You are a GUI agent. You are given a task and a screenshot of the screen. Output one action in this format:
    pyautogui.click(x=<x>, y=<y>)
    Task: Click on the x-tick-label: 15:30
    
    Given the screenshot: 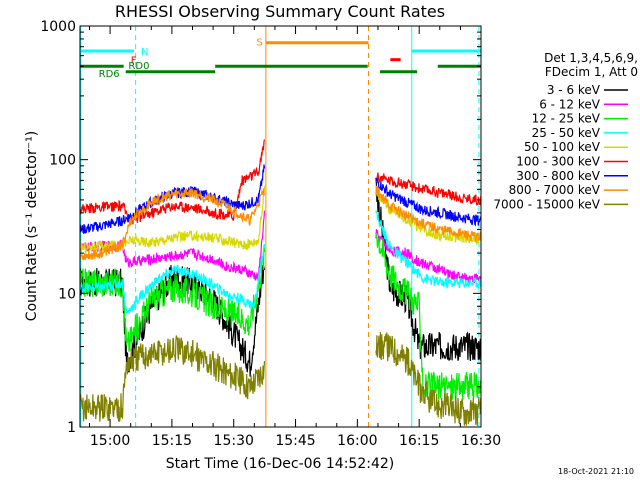 What is the action you would take?
    pyautogui.click(x=234, y=441)
    